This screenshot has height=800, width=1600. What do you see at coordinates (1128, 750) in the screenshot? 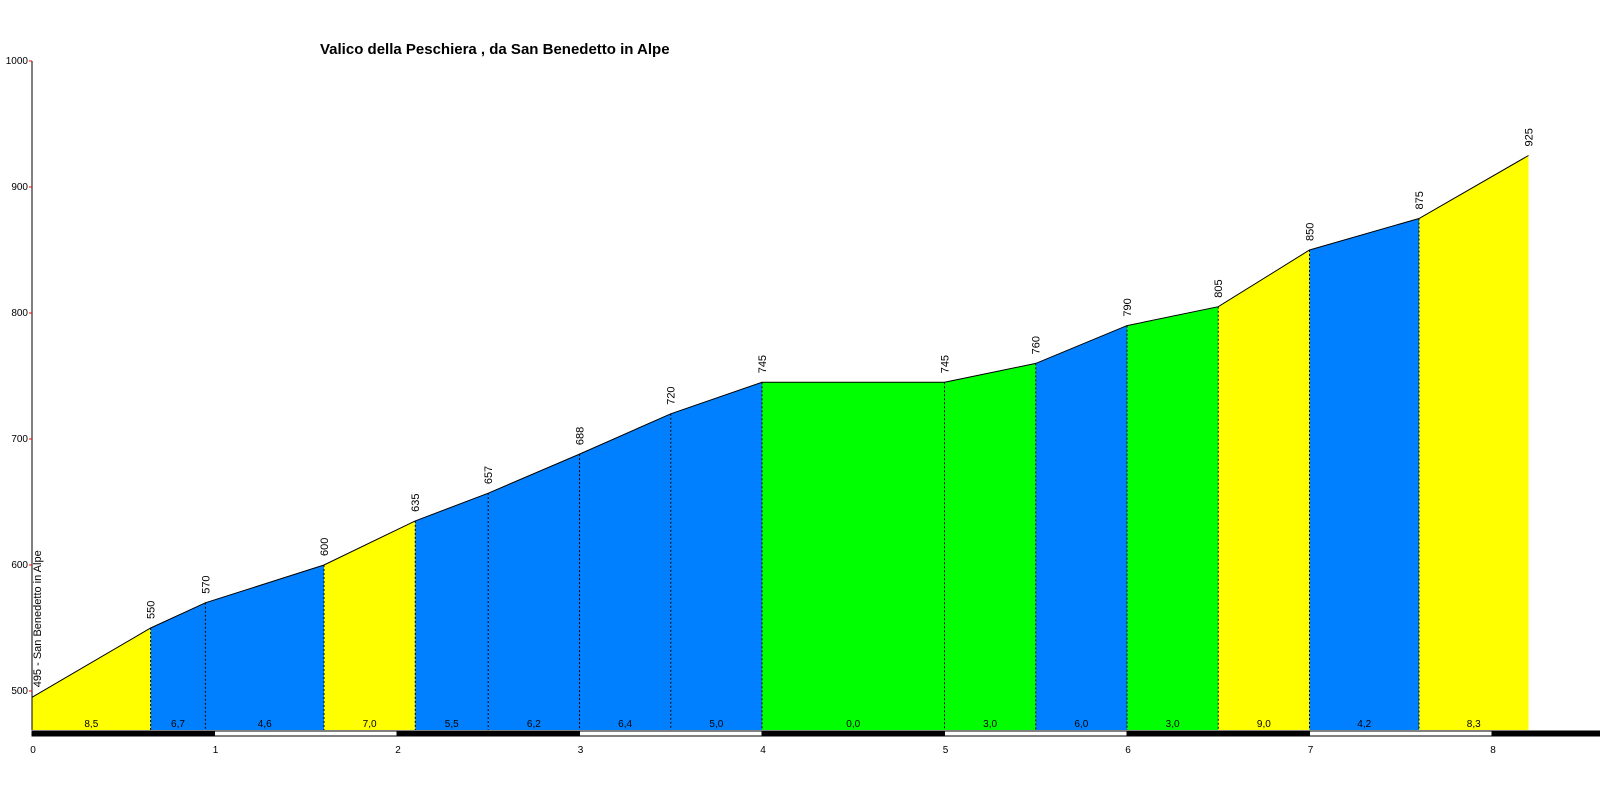
I see `x-tick-label: 6` at bounding box center [1128, 750].